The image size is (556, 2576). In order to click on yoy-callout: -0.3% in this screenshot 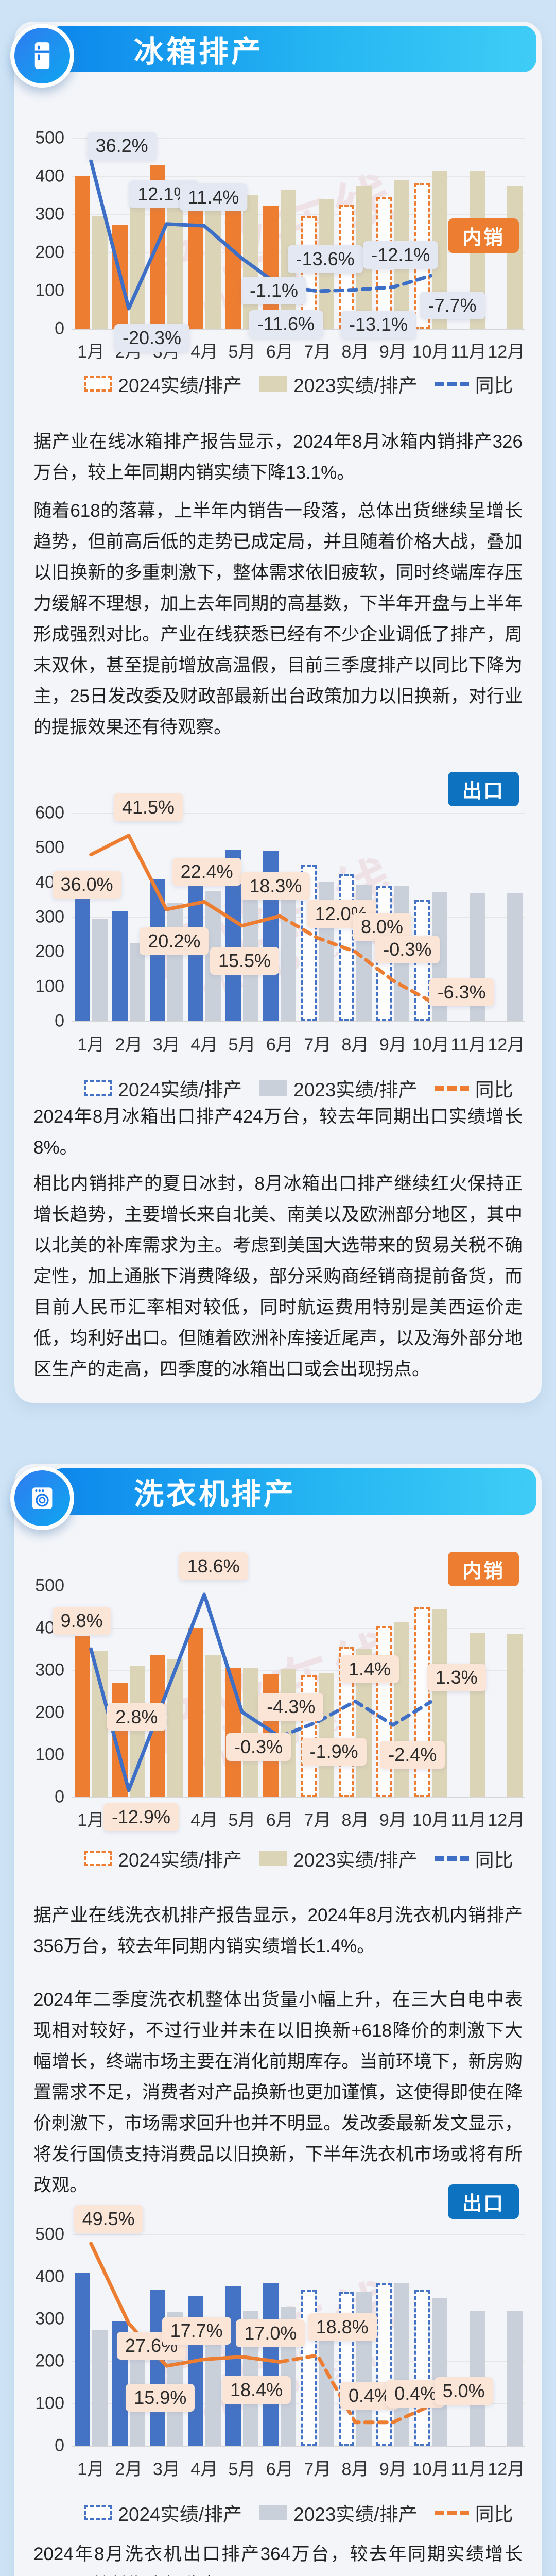, I will do `click(258, 1747)`.